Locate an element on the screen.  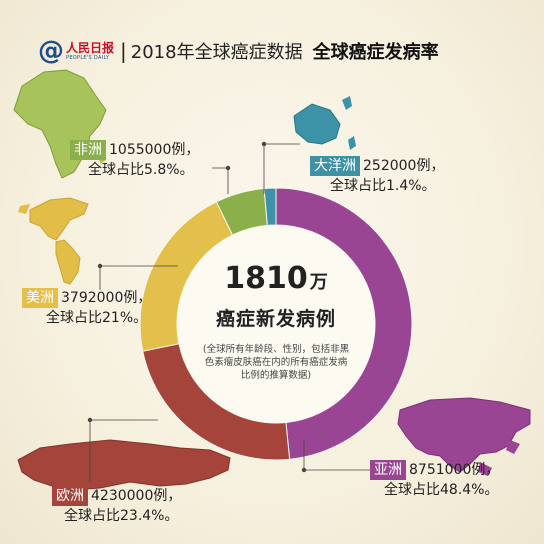
header-title: 2018年全球癌症数据 is located at coordinates (216, 52).